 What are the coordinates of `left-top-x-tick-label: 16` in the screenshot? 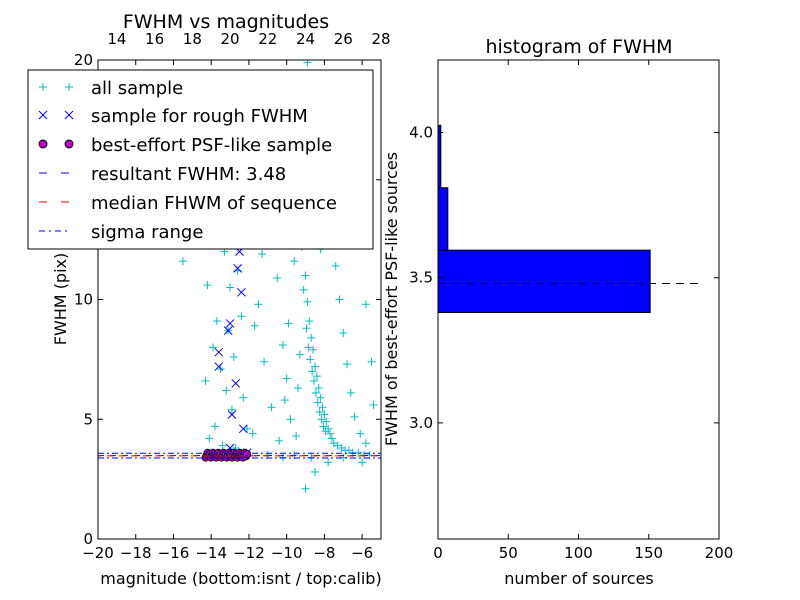 It's located at (154, 39).